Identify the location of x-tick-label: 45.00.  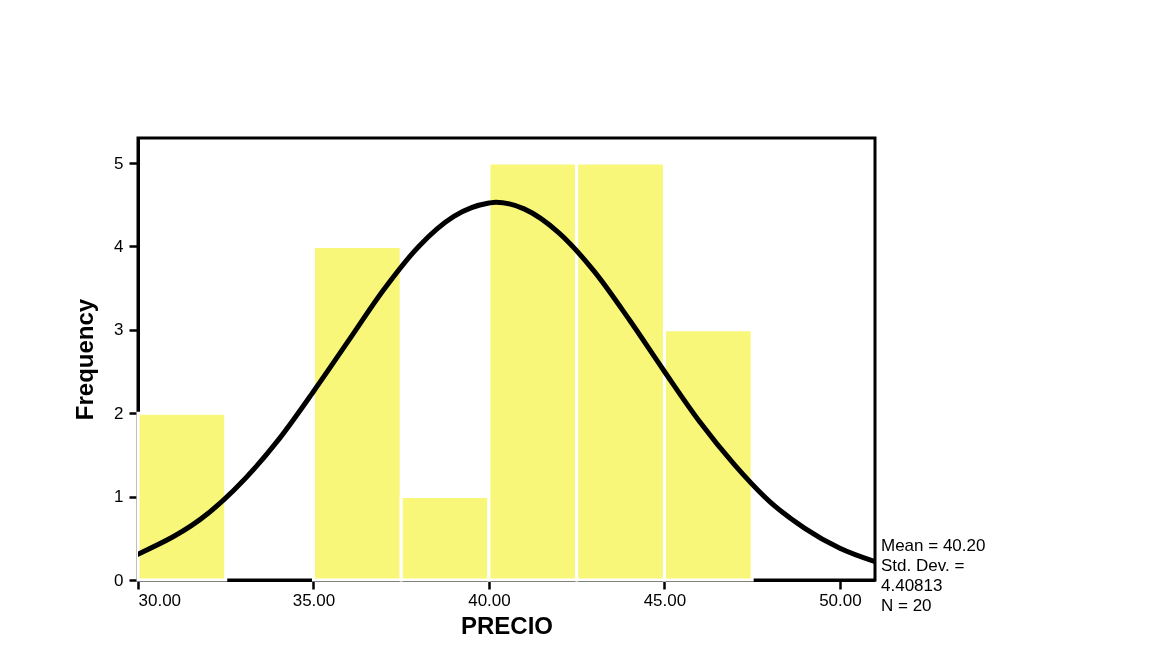
(665, 600).